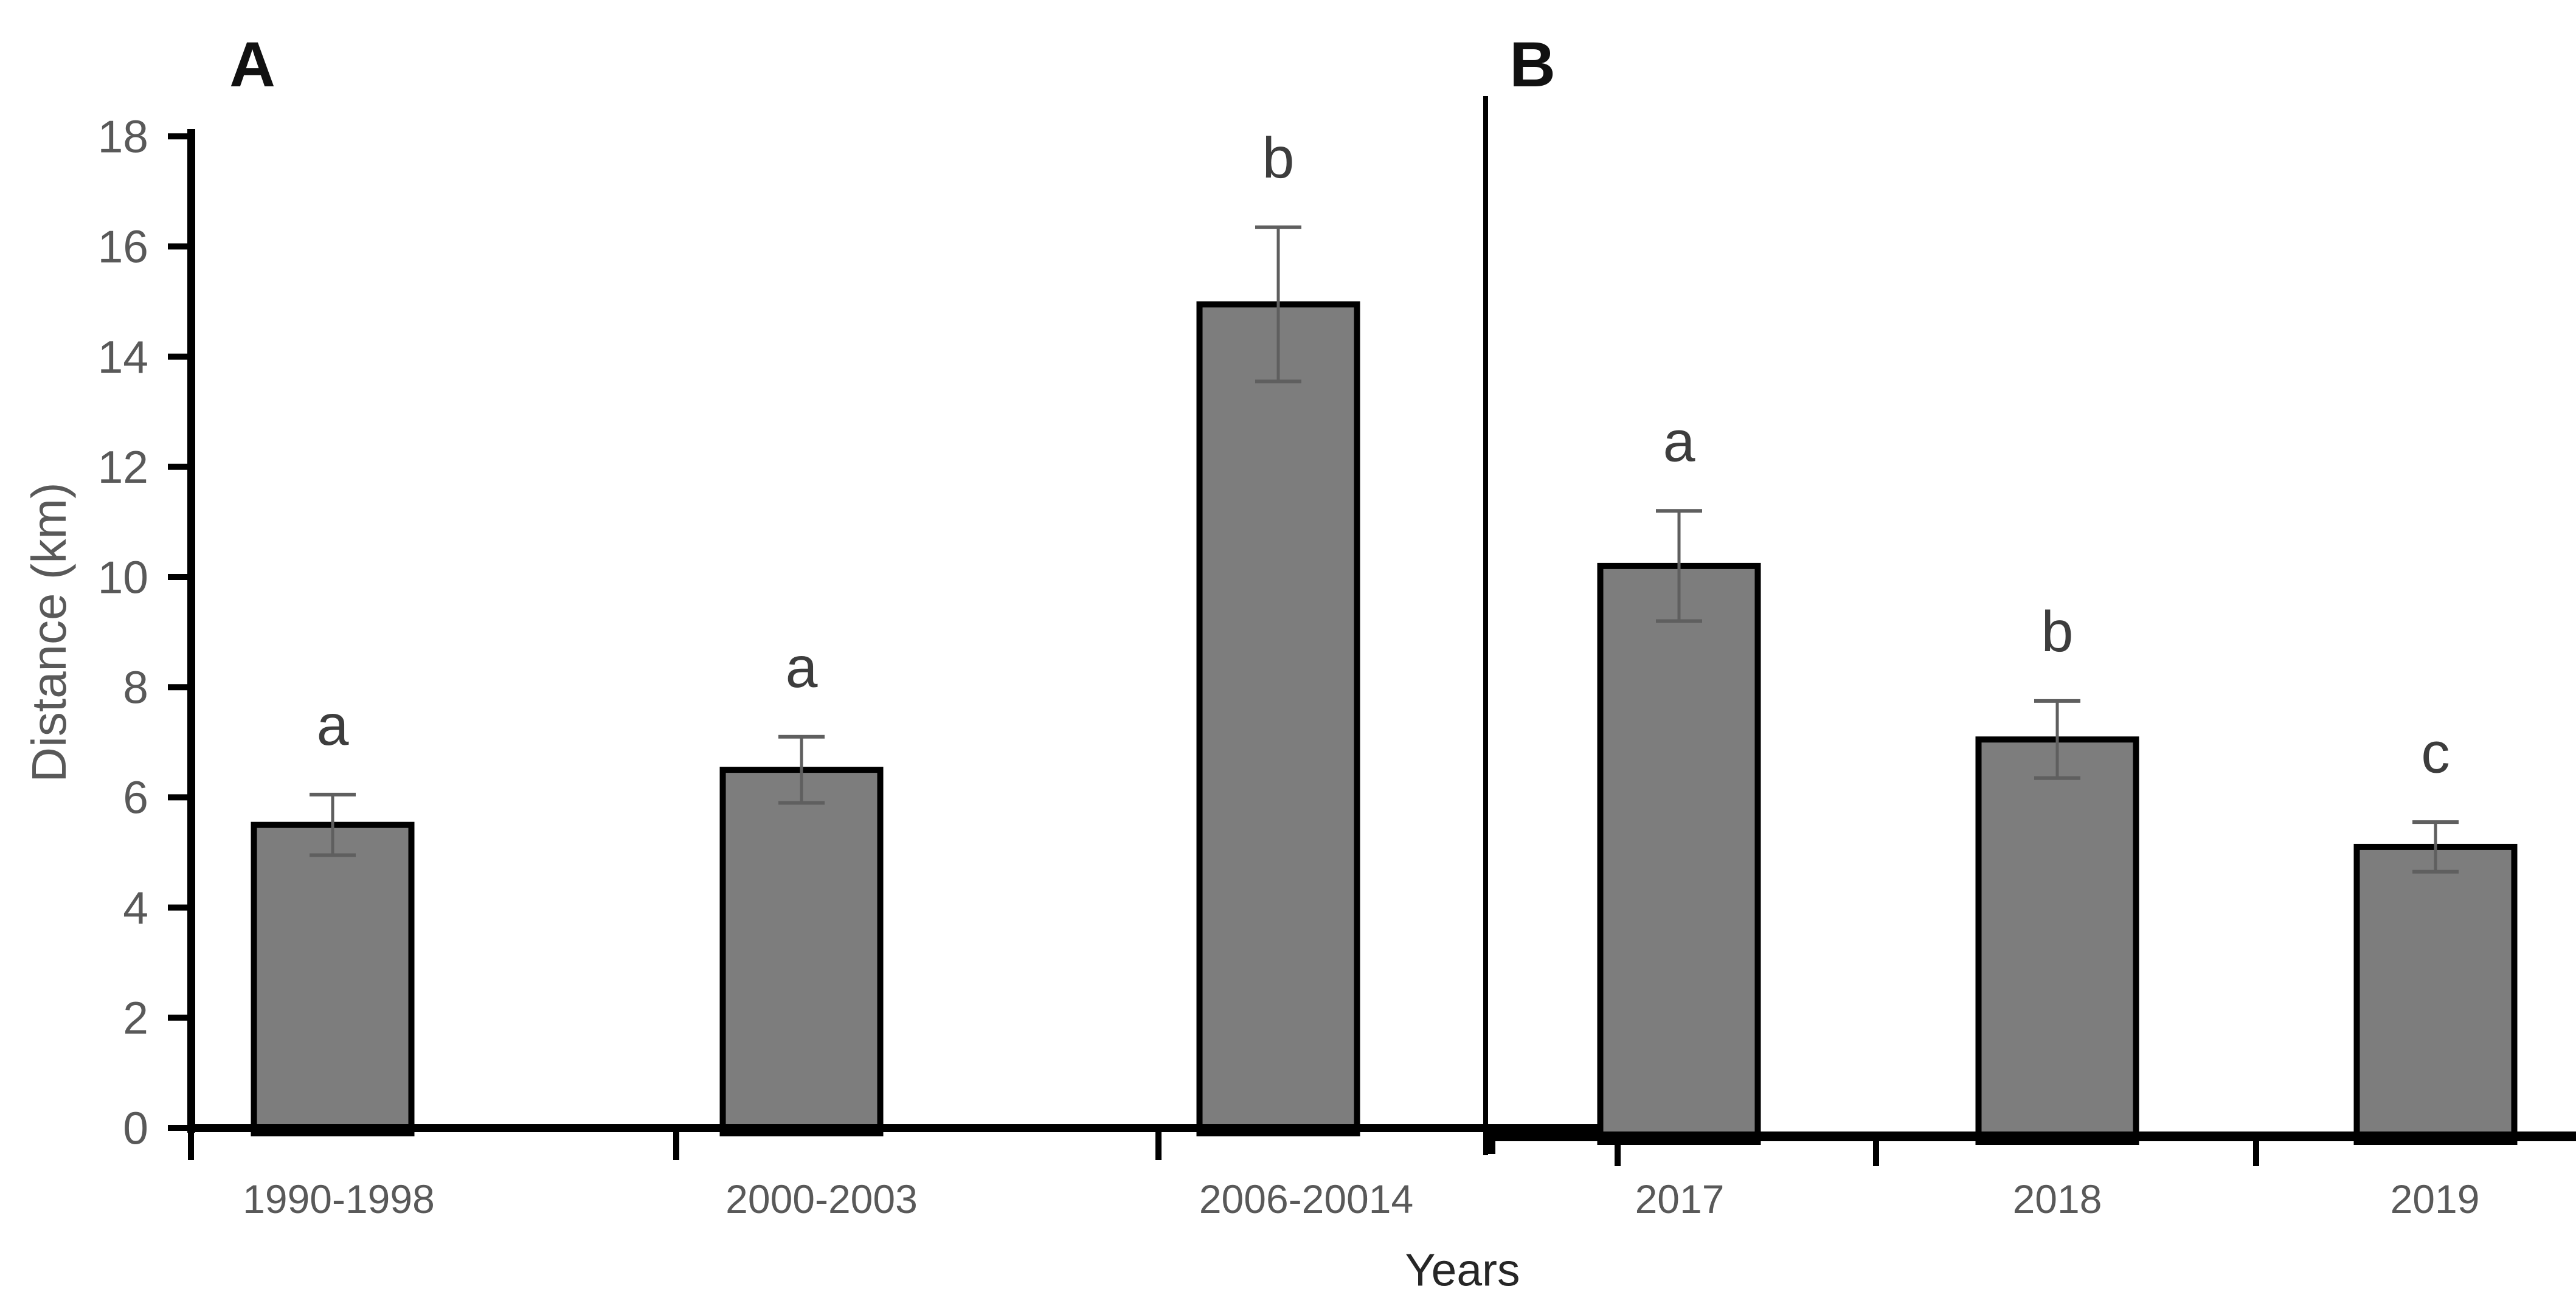  Describe the element at coordinates (339, 1198) in the screenshot. I see `x-tick-label: 1990-1998` at that location.